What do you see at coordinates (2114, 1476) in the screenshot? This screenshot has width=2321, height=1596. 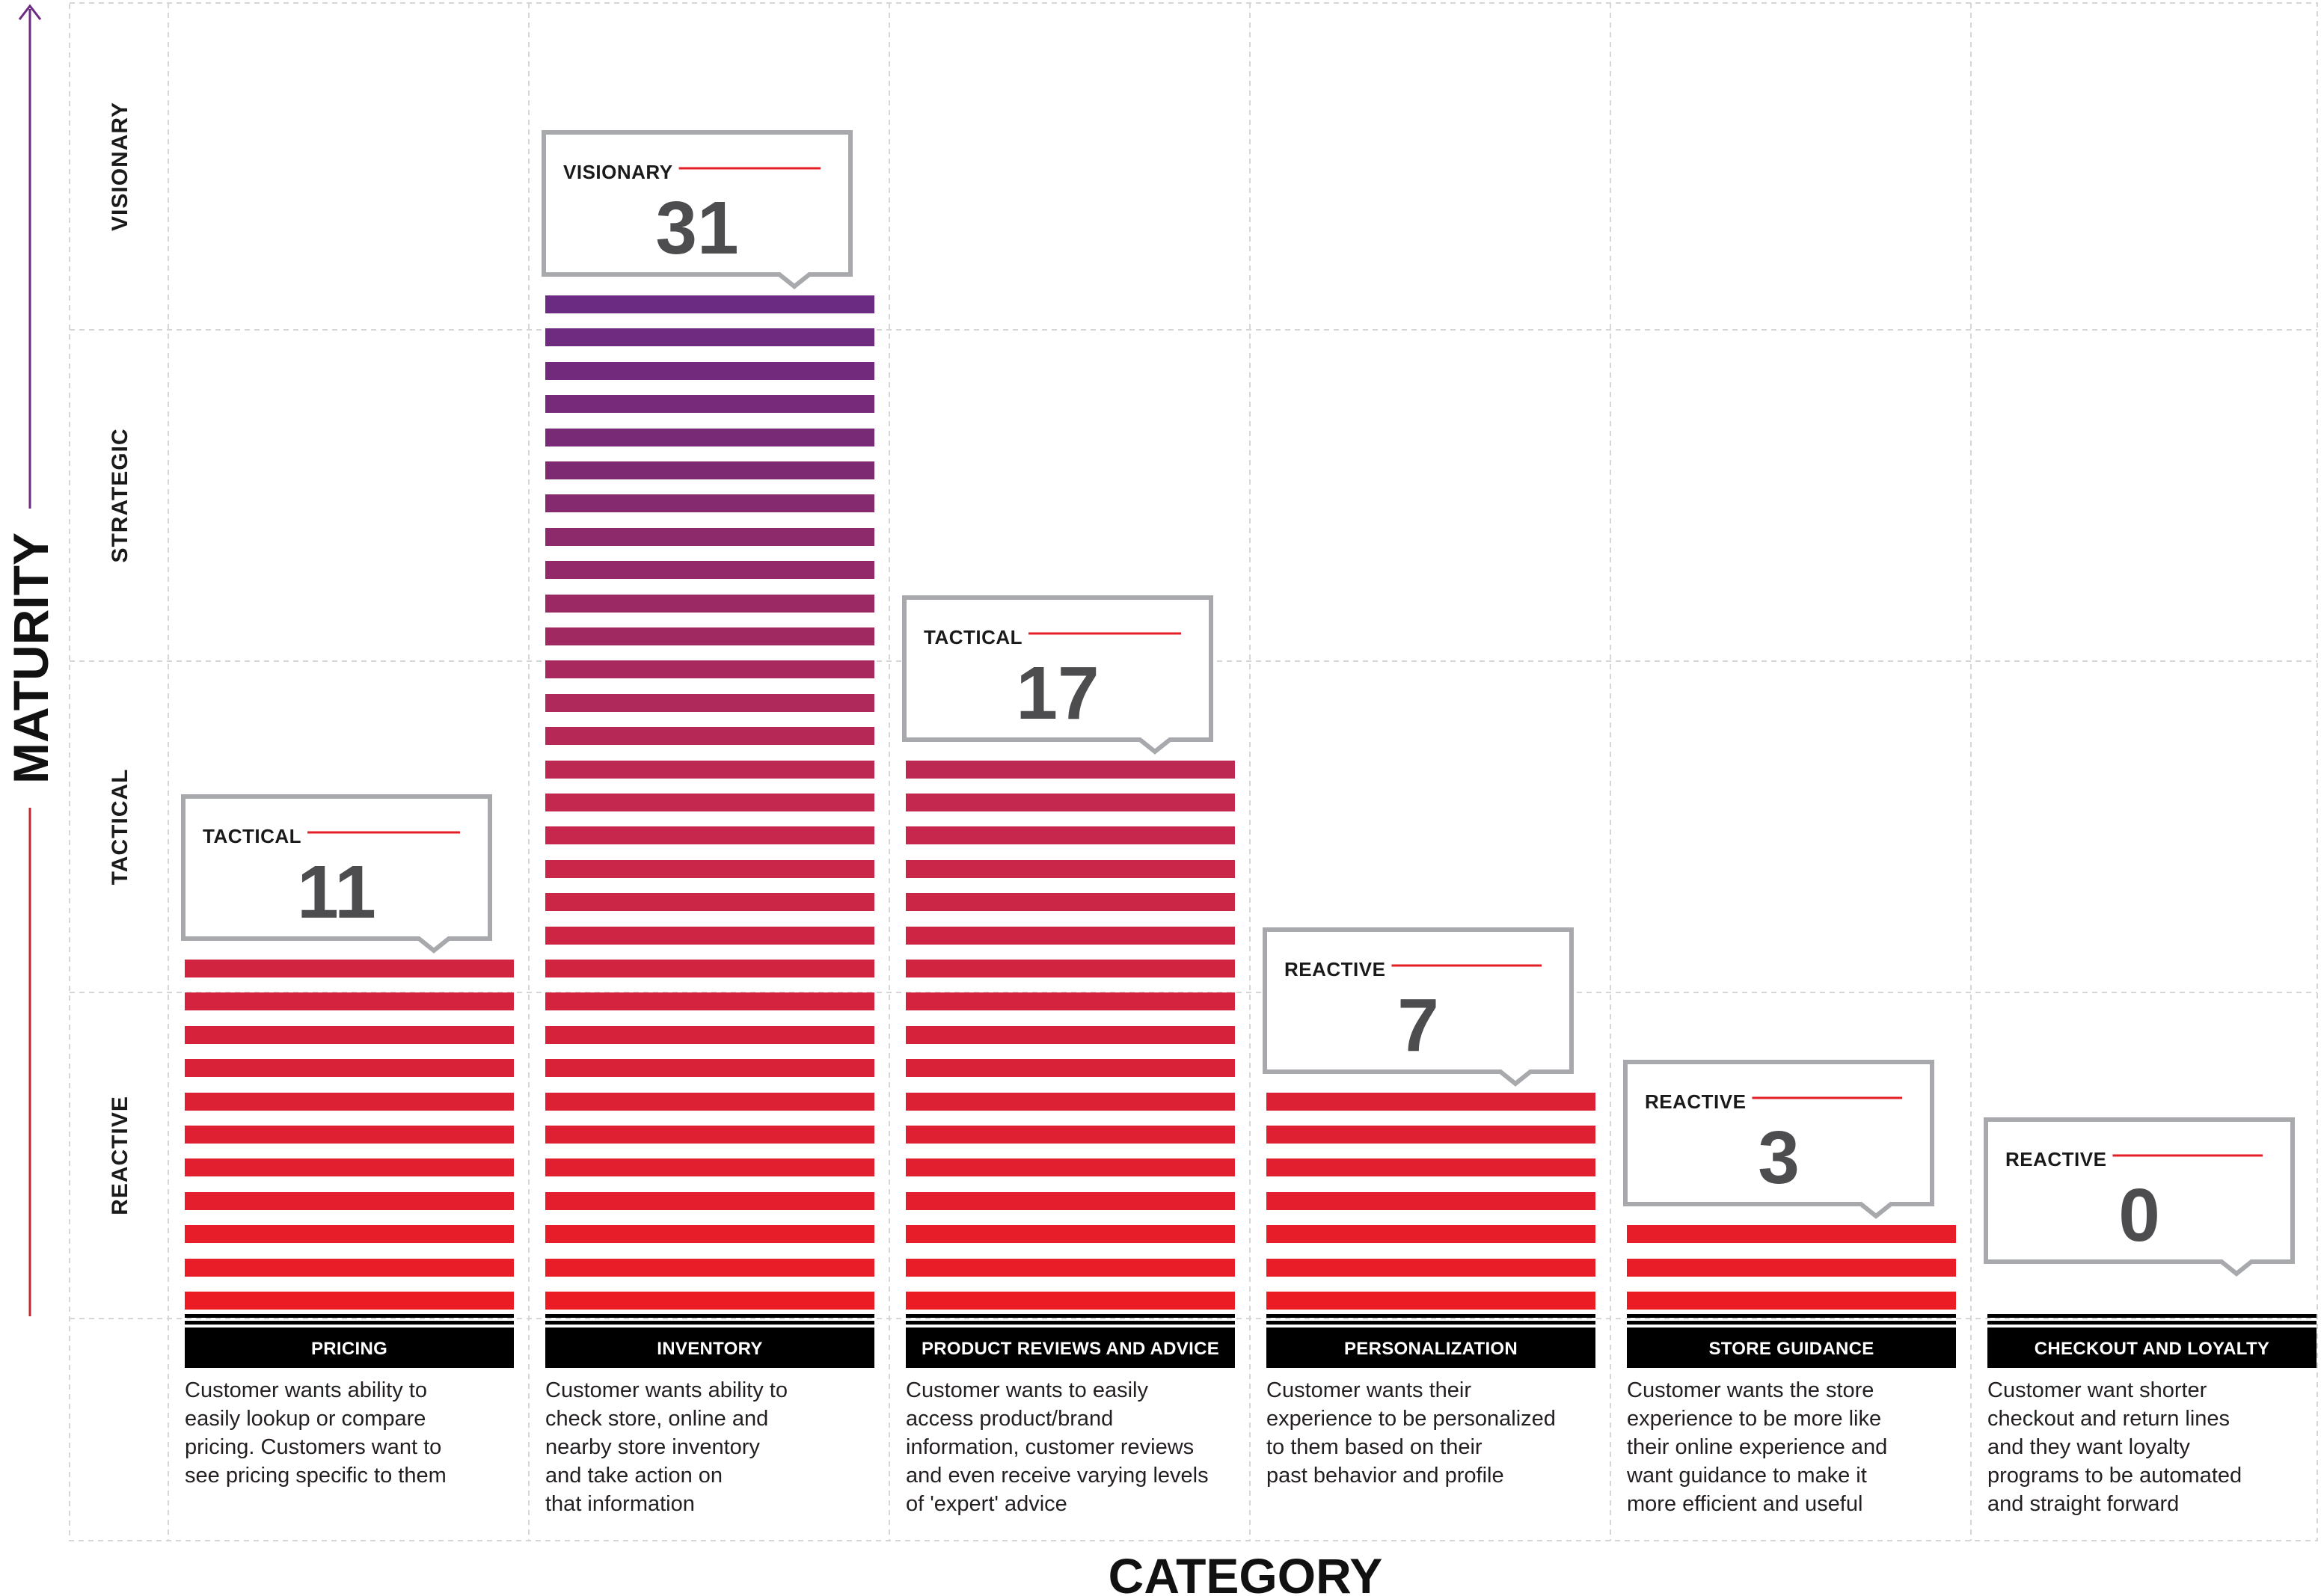 I see `category-description-line: programs to be automated` at bounding box center [2114, 1476].